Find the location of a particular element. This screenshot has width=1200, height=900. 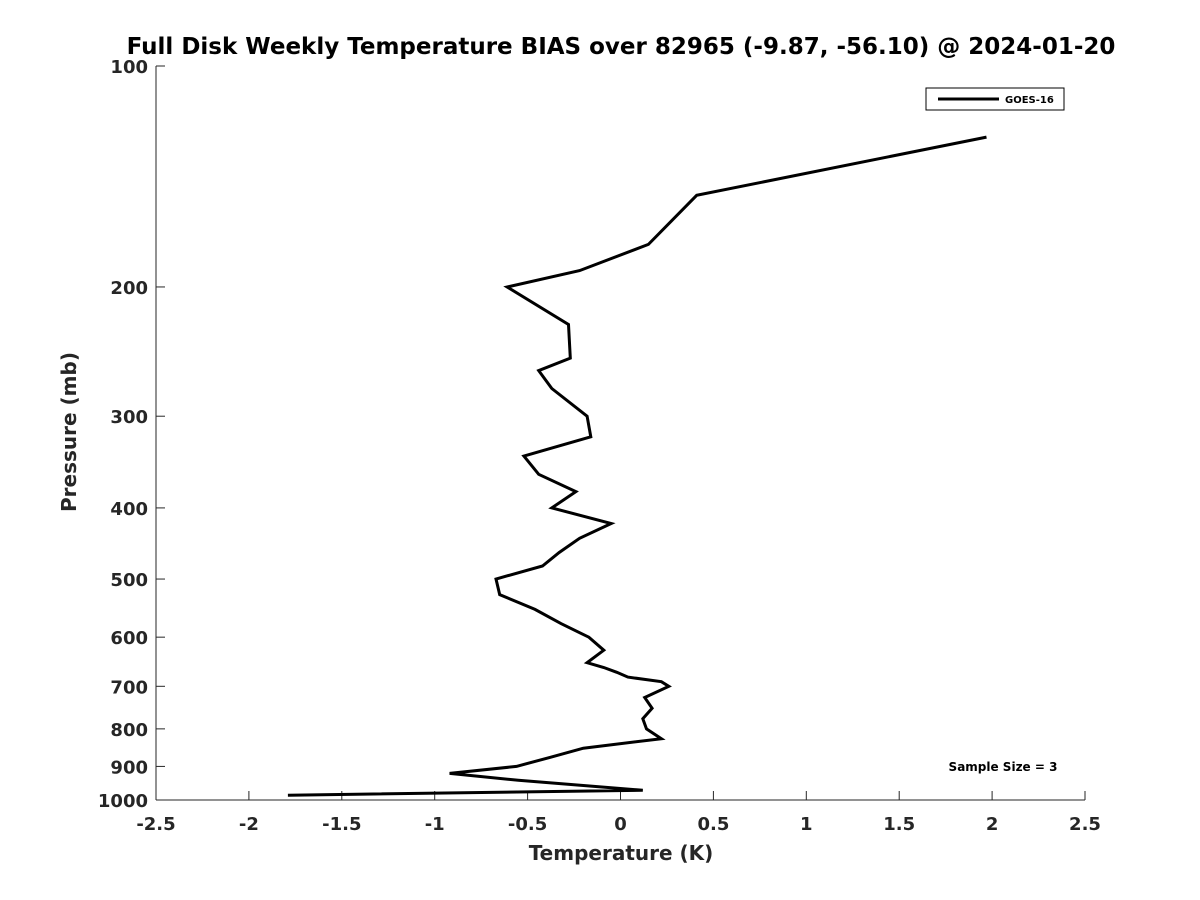

legend: GOES-16 is located at coordinates (995, 99).